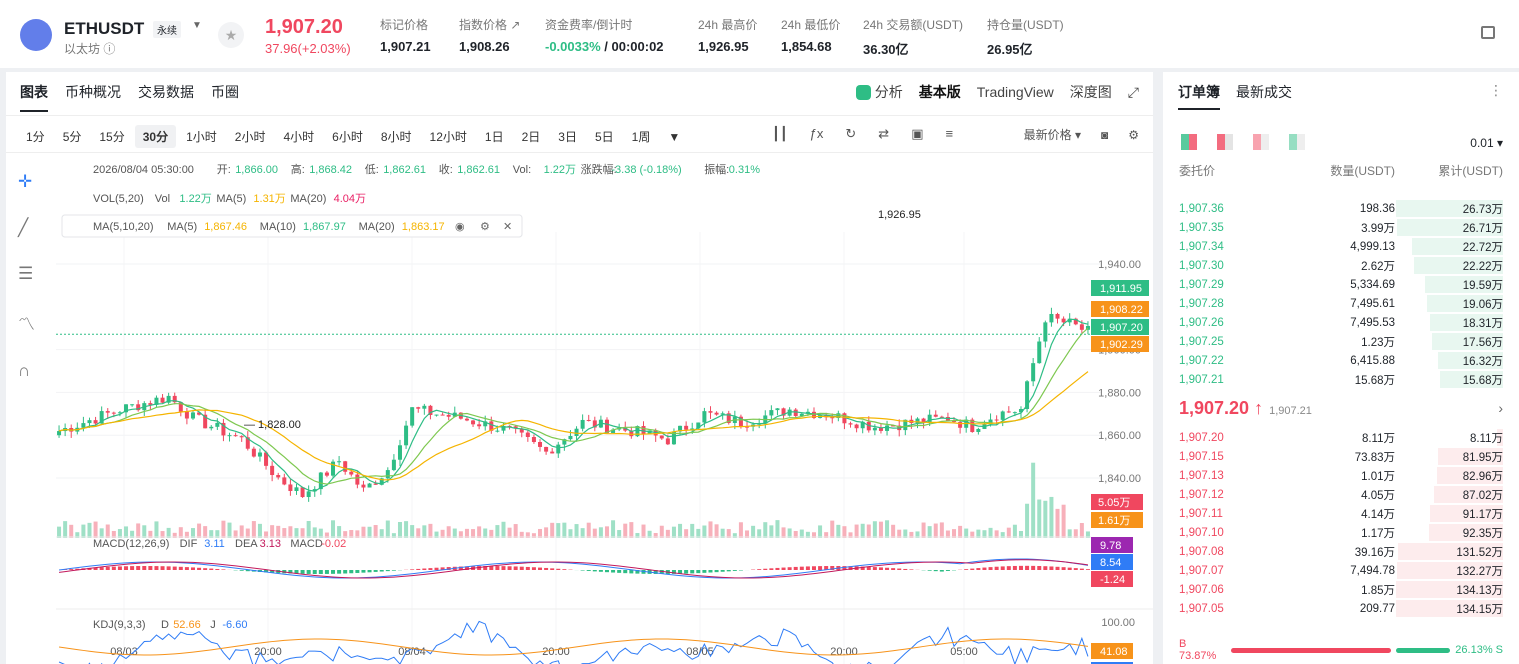  What do you see at coordinates (1341, 303) in the screenshot?
I see `book-row: 1,907.28 7,495.61 19.06万` at bounding box center [1341, 303].